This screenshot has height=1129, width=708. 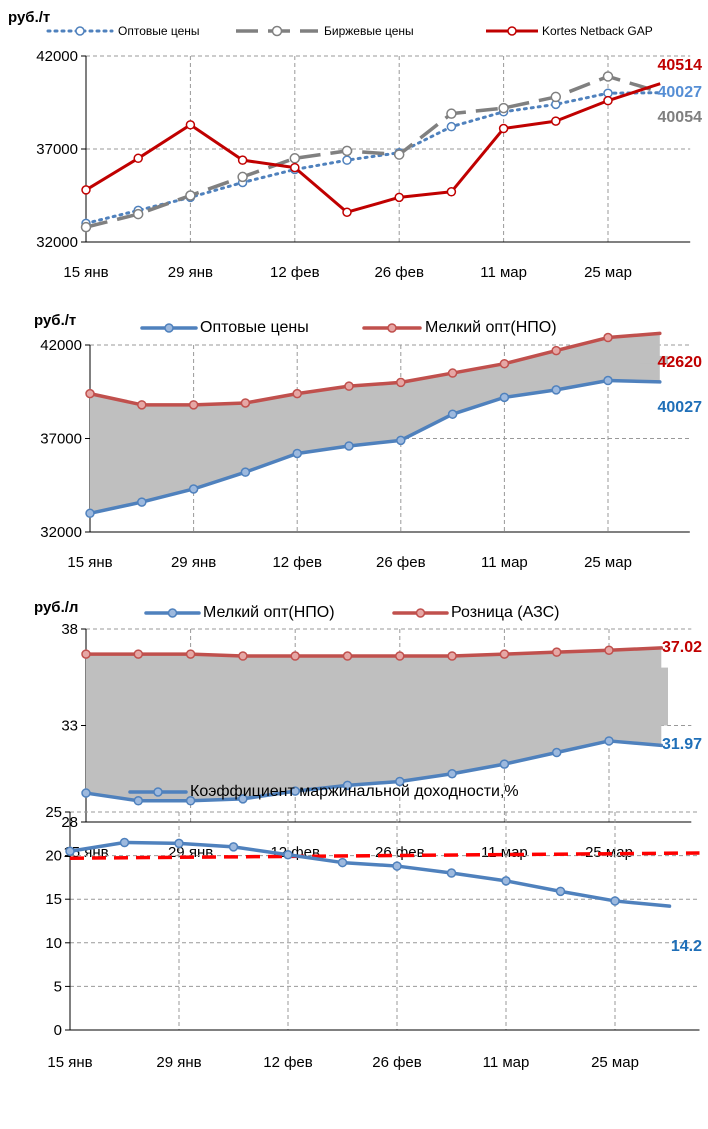 What do you see at coordinates (69, 726) in the screenshot?
I see `y-tick-label: 33` at bounding box center [69, 726].